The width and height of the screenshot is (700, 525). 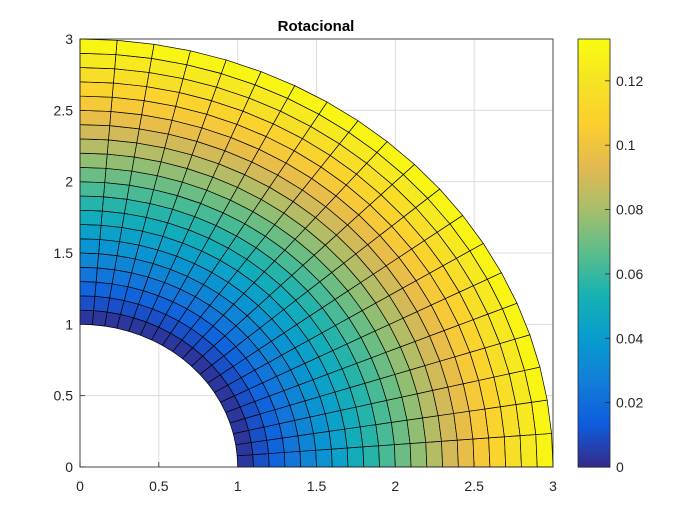 I want to click on y-axis: 0 0.5 1 1.5 2 2.5 3, so click(x=69, y=253).